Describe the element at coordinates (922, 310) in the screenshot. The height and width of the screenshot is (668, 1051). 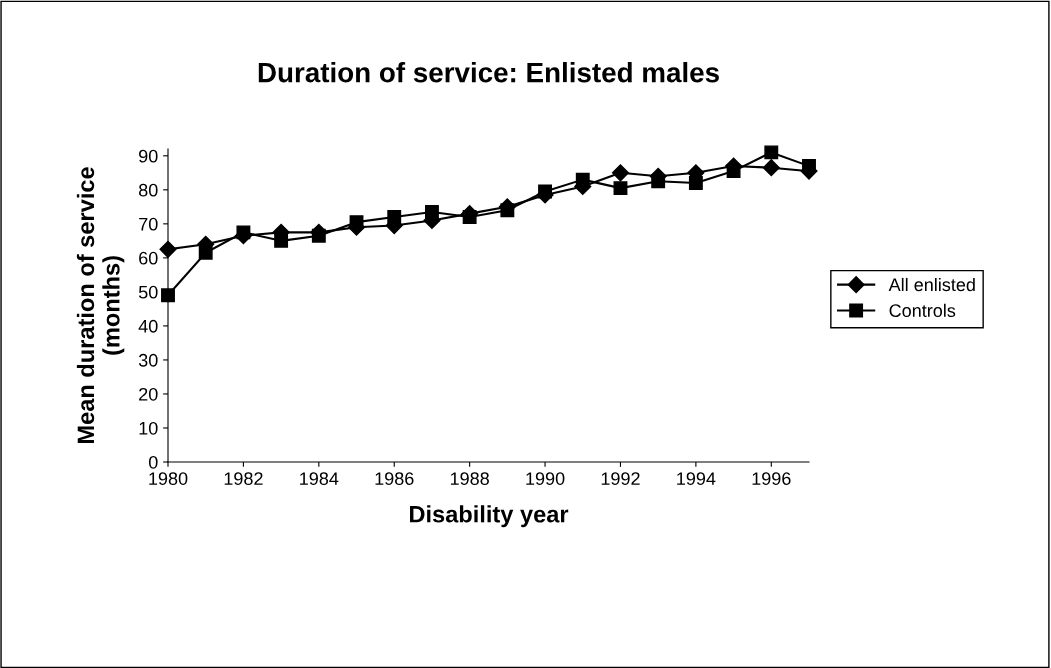
I see `legend-label: Controls` at that location.